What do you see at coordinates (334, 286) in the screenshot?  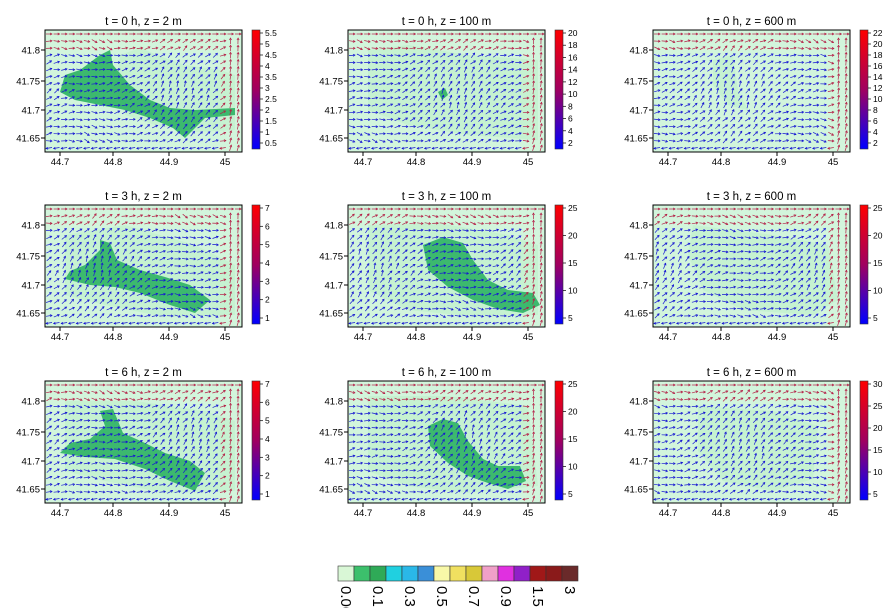 I see `y-tick-label: 41.7` at bounding box center [334, 286].